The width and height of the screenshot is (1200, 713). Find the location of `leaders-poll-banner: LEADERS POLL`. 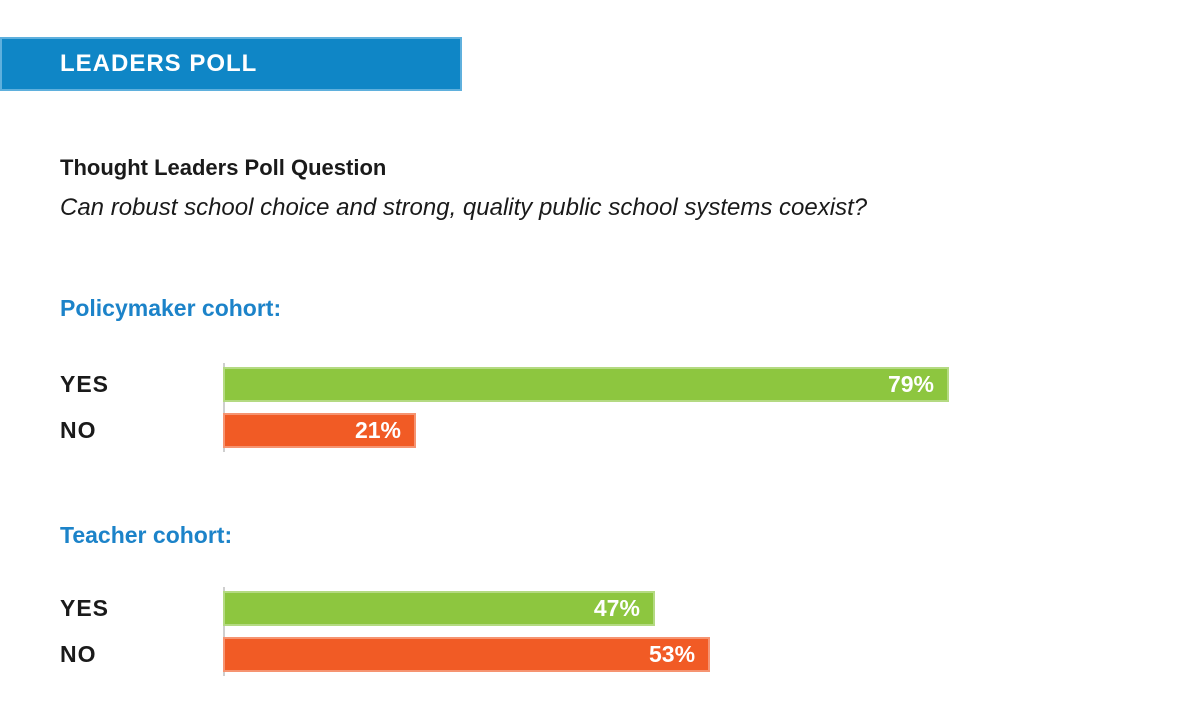

leaders-poll-banner: LEADERS POLL is located at coordinates (231, 64).